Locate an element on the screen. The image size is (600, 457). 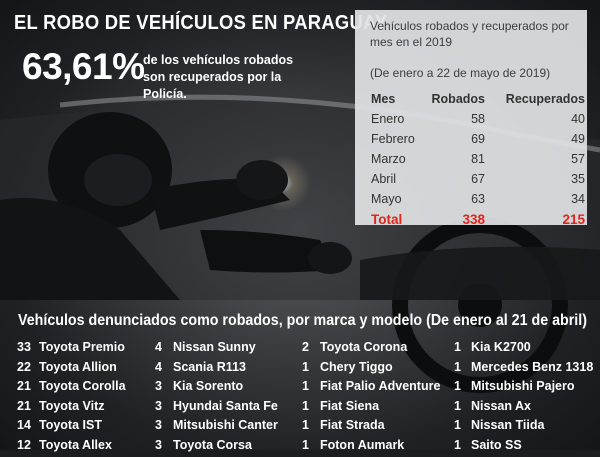
month-cell: Mayo is located at coordinates (386, 199).